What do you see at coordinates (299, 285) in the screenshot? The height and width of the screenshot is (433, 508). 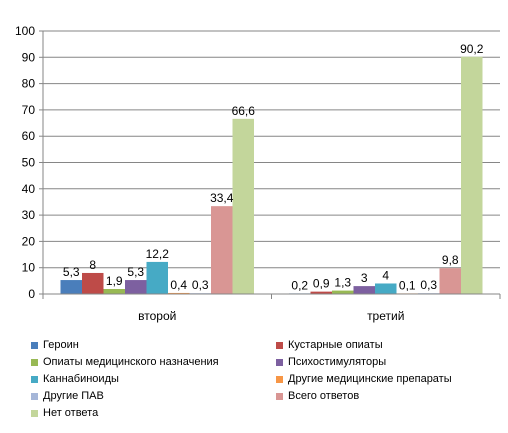 I see `data-label: 0,2` at bounding box center [299, 285].